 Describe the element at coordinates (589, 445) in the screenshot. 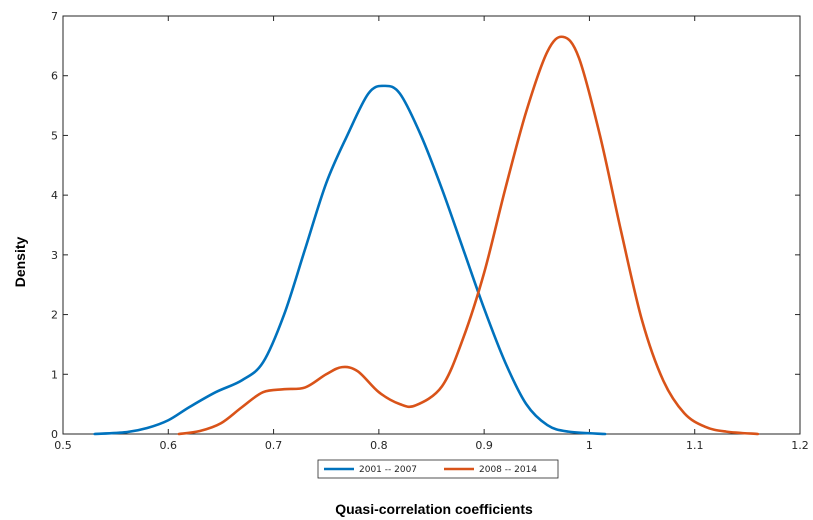

I see `x-tick-label: 1` at that location.